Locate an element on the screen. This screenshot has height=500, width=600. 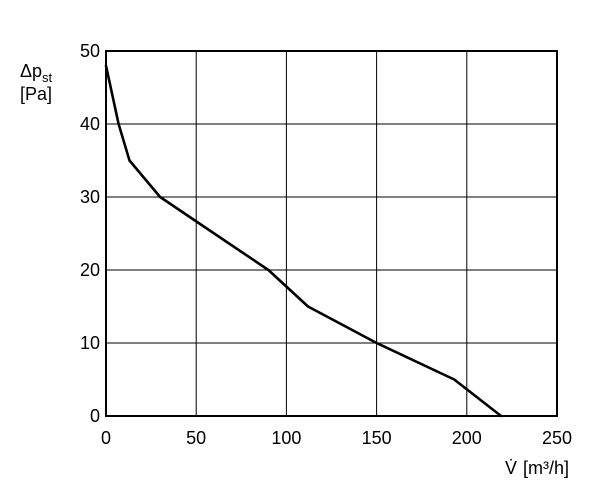
y-axis-label-main: Δpst is located at coordinates (36, 73).